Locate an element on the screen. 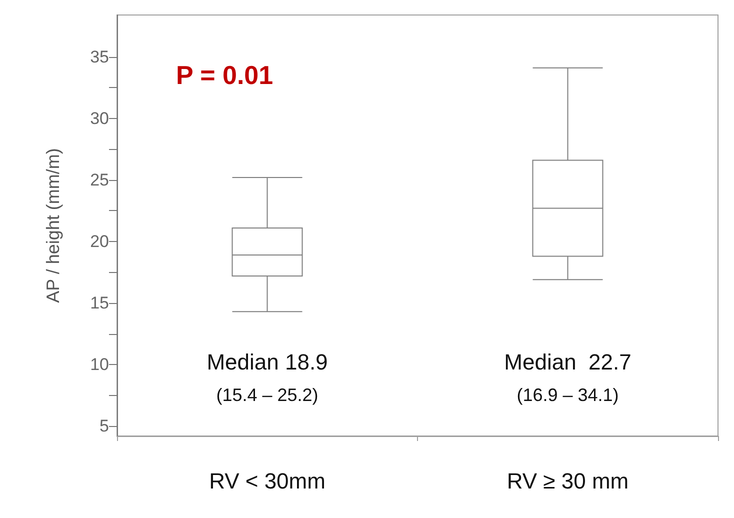 This screenshot has width=734, height=518. y-tick-label: 15 is located at coordinates (99, 303).